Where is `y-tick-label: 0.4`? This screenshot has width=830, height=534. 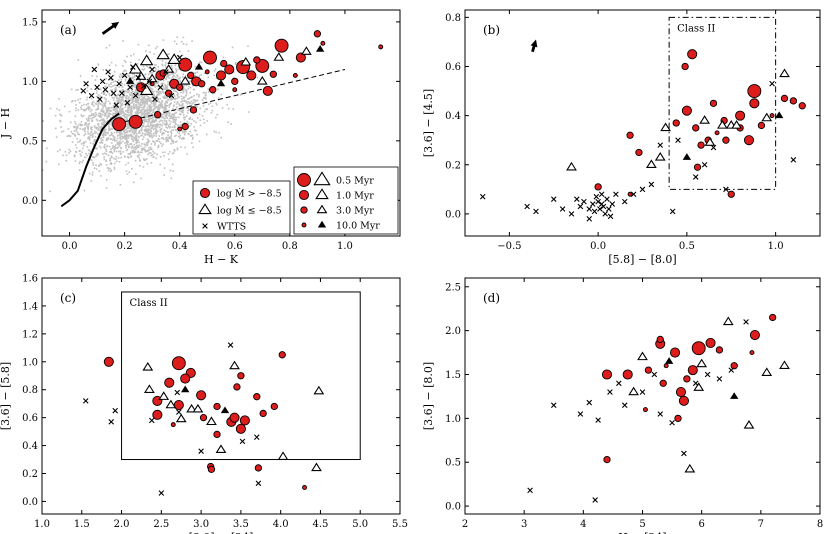
y-tick-label: 0.4 is located at coordinates (453, 116).